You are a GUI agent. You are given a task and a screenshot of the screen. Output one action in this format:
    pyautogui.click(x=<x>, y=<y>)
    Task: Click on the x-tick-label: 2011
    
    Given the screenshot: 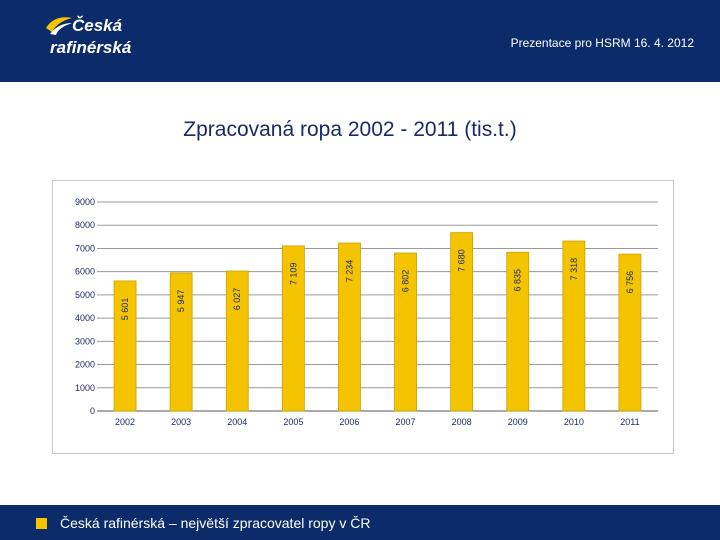 What is the action you would take?
    pyautogui.click(x=629, y=422)
    